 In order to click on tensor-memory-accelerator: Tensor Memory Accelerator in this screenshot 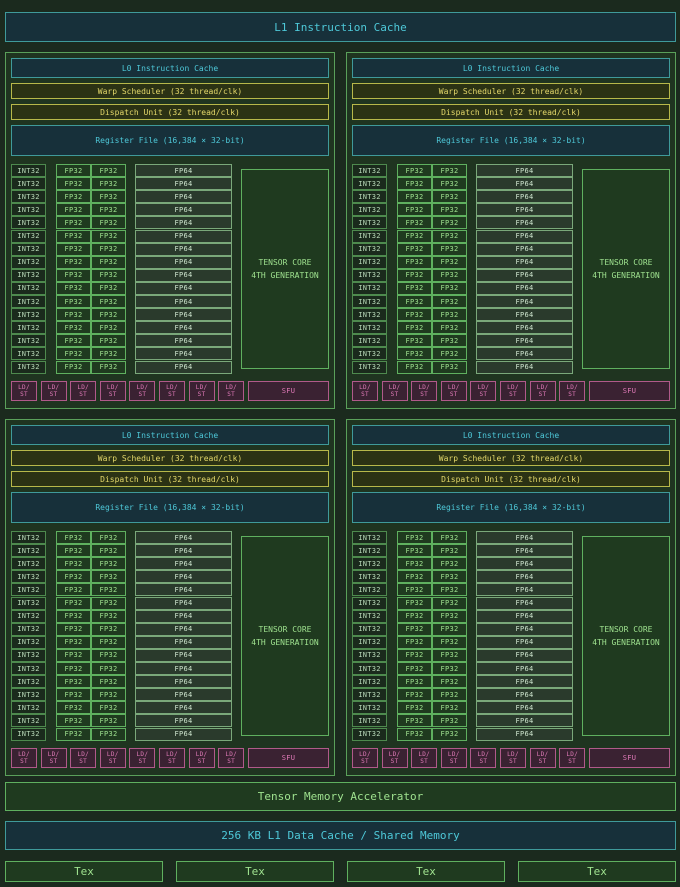, I will do `click(340, 796)`.